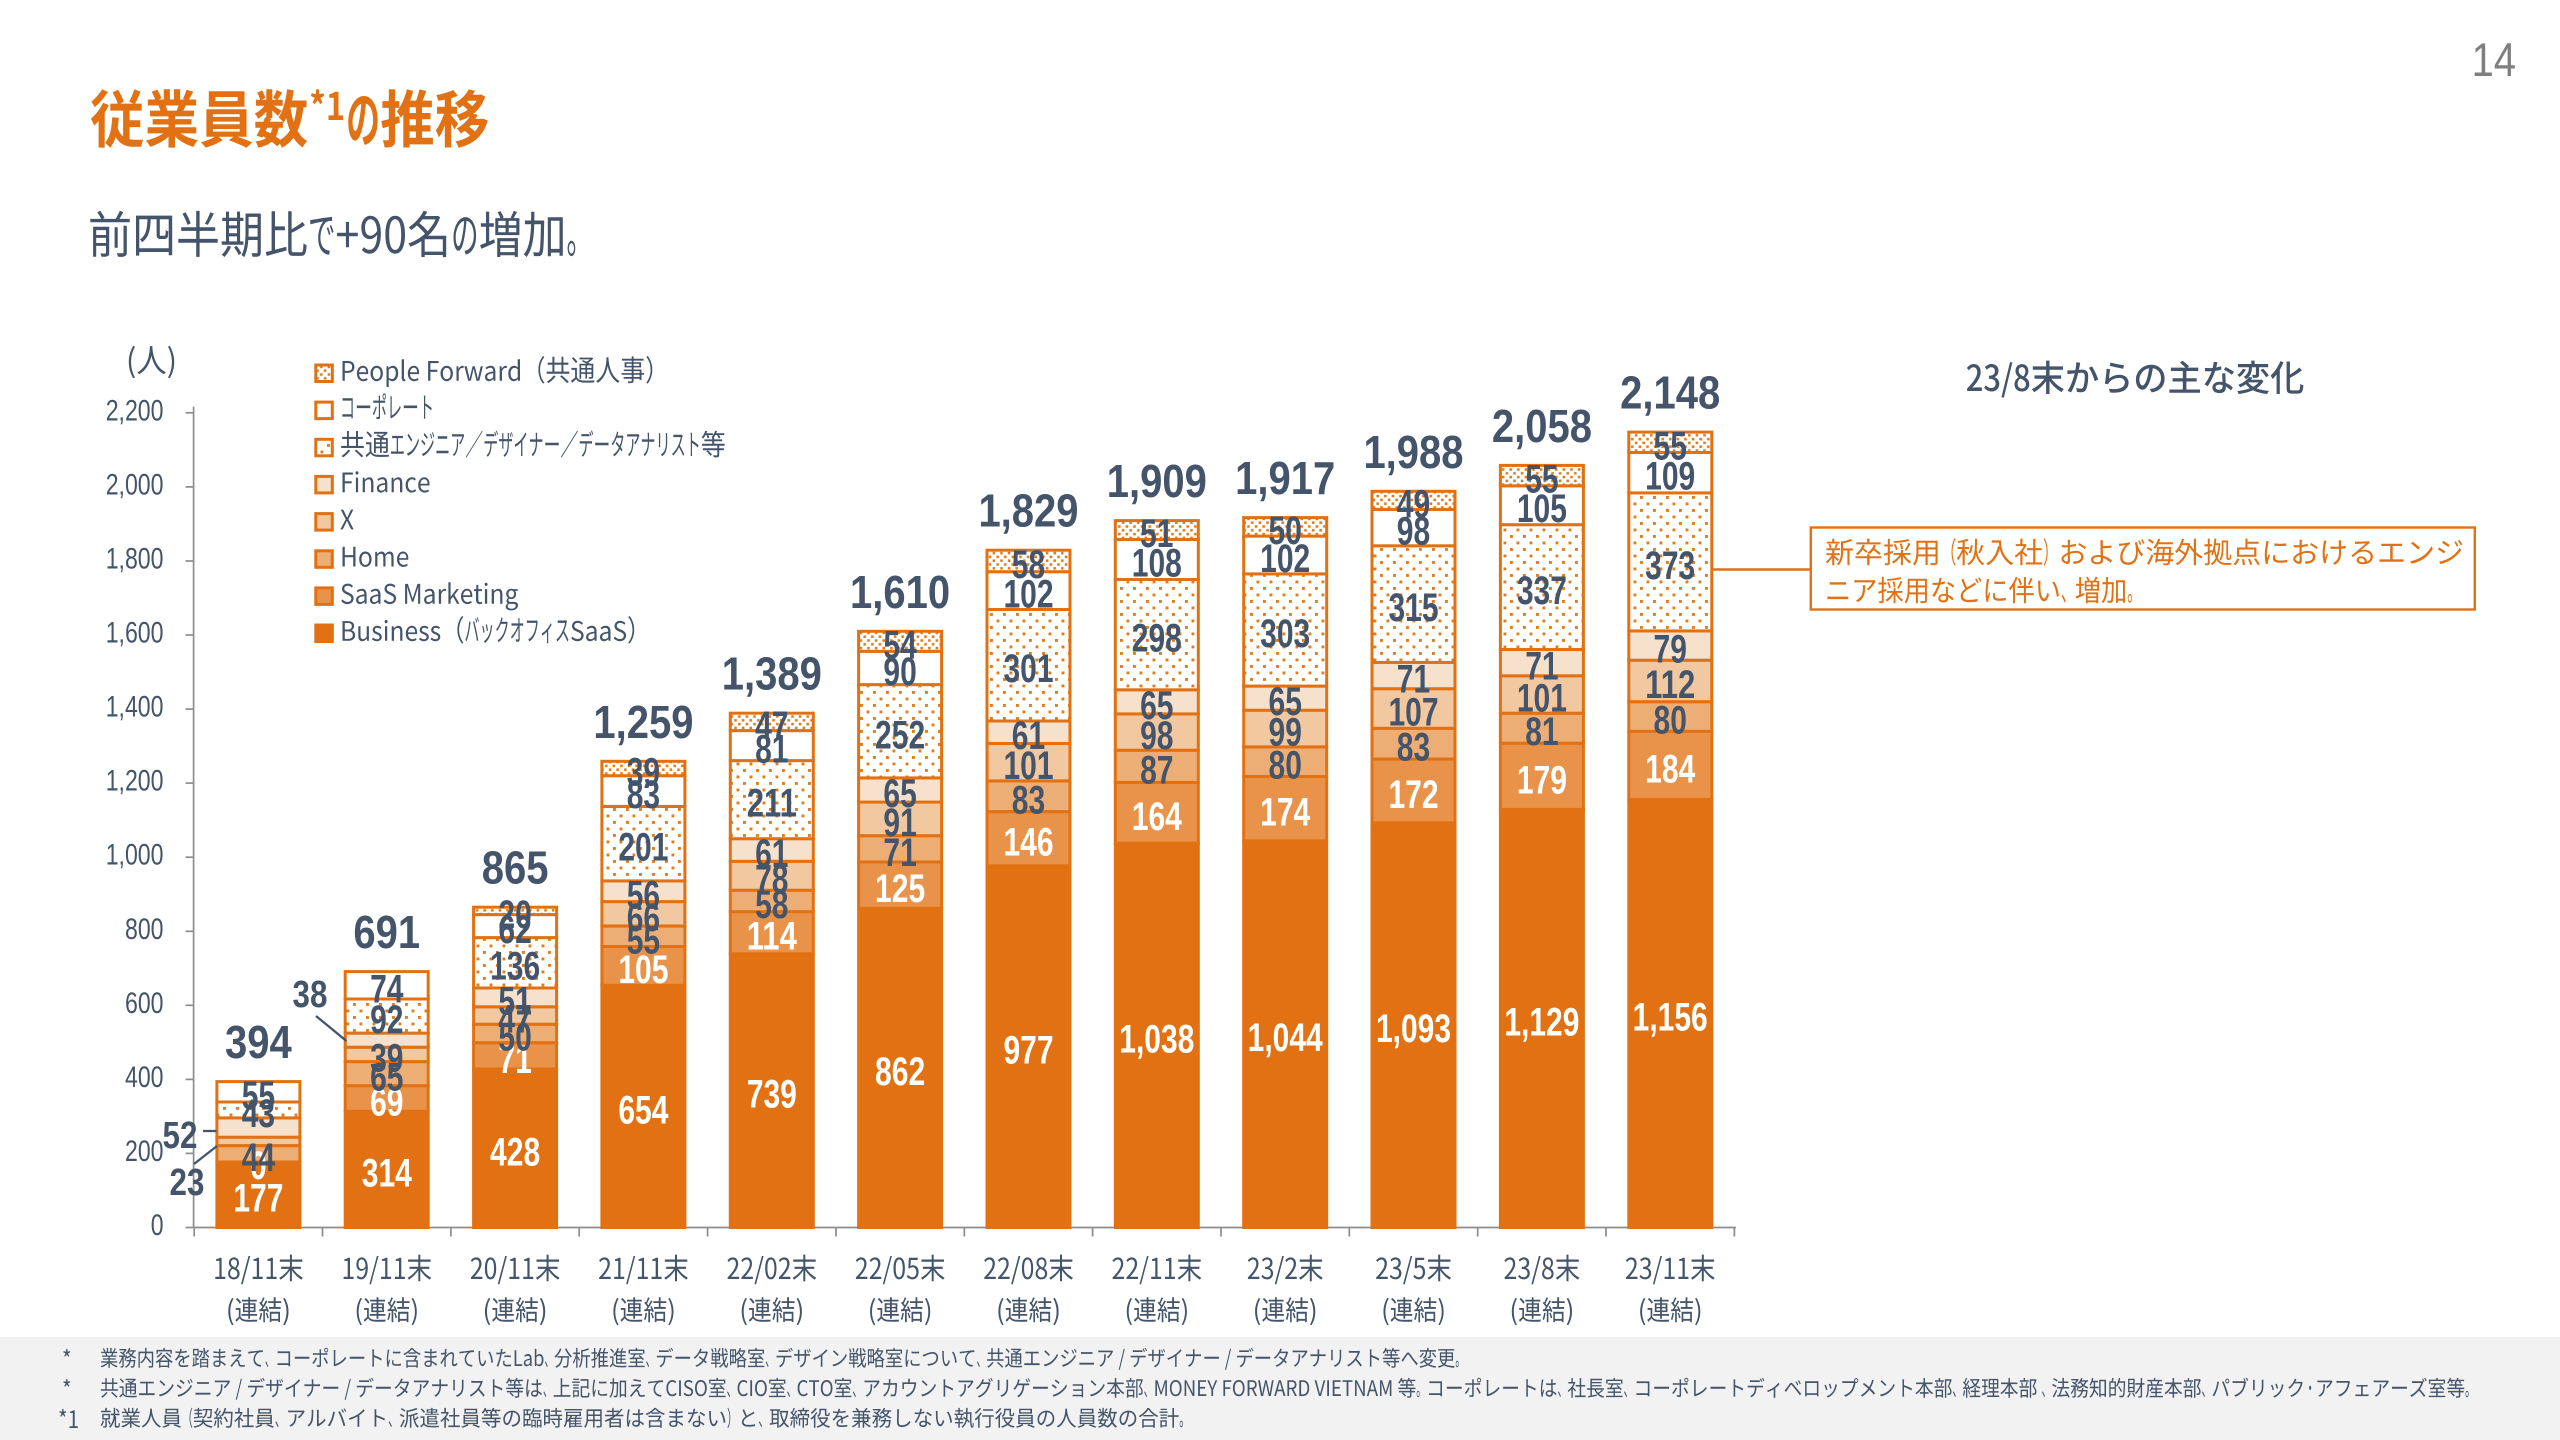  Describe the element at coordinates (1285, 478) in the screenshot. I see `svg-text: 1,917` at that location.